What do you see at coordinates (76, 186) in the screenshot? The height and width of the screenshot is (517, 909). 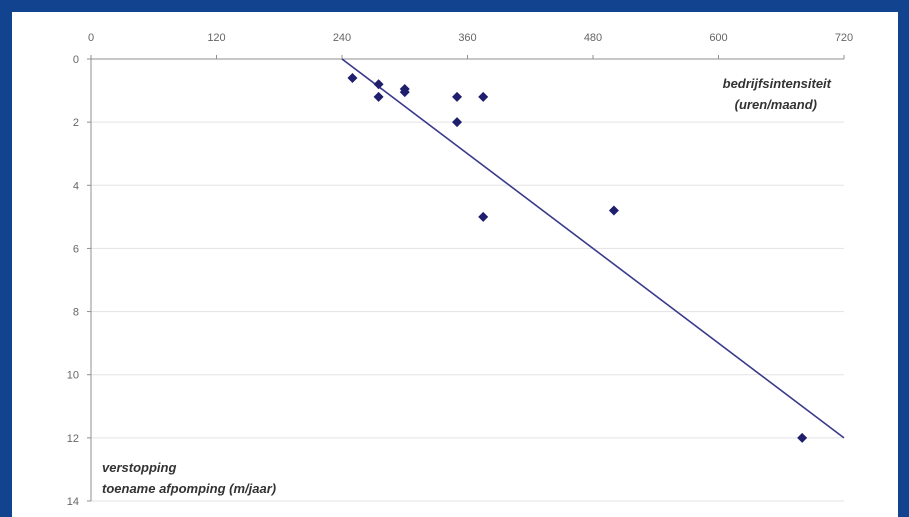 I see `y-tick-label-4: 4` at bounding box center [76, 186].